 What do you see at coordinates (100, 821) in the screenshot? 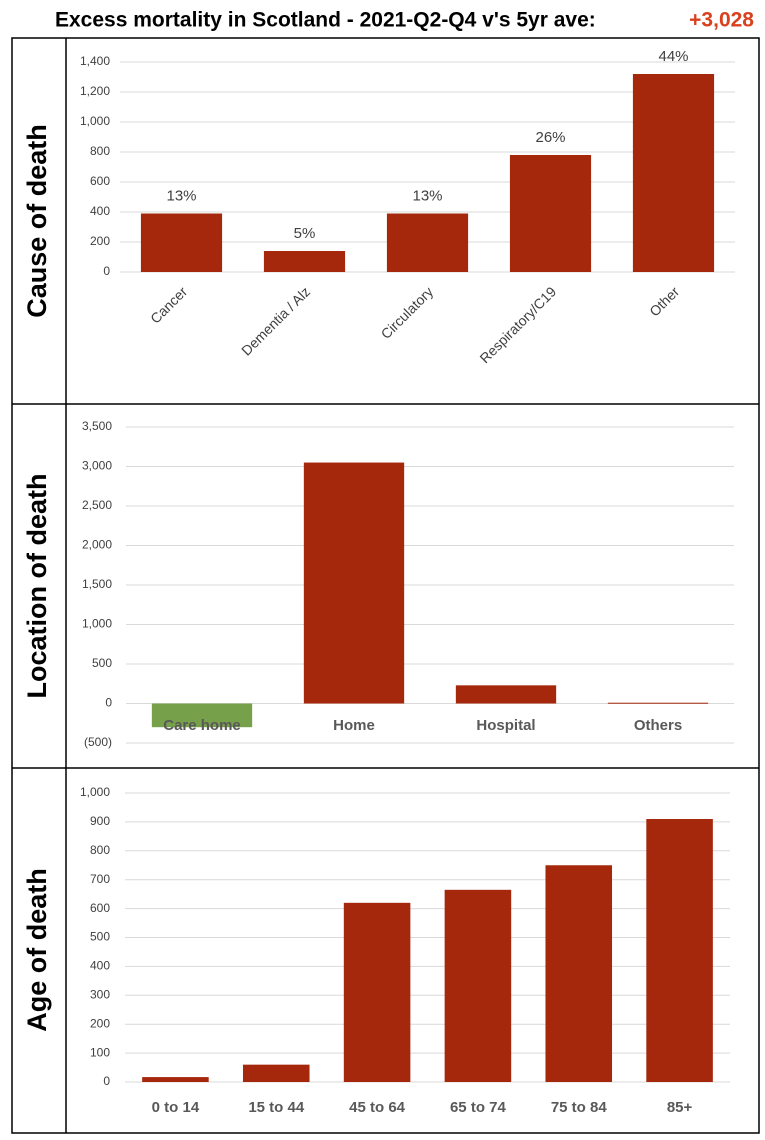
I see `y-tick-label: 900` at bounding box center [100, 821].